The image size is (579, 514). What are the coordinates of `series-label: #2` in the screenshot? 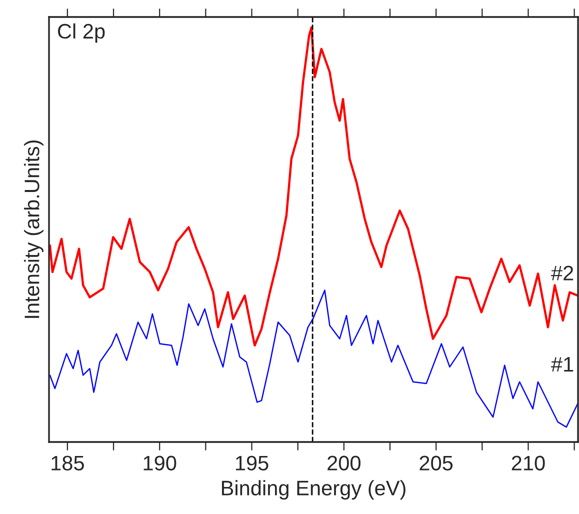 It's located at (562, 273).